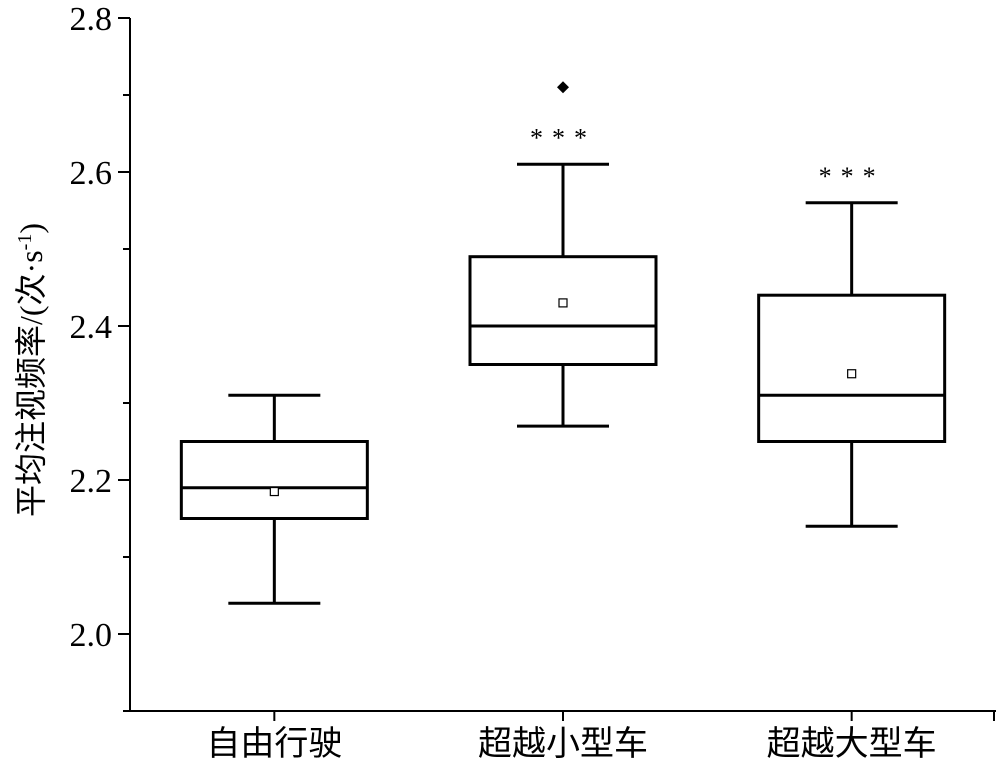  Describe the element at coordinates (31, 228) in the screenshot. I see `y-axis-label-close: )` at that location.